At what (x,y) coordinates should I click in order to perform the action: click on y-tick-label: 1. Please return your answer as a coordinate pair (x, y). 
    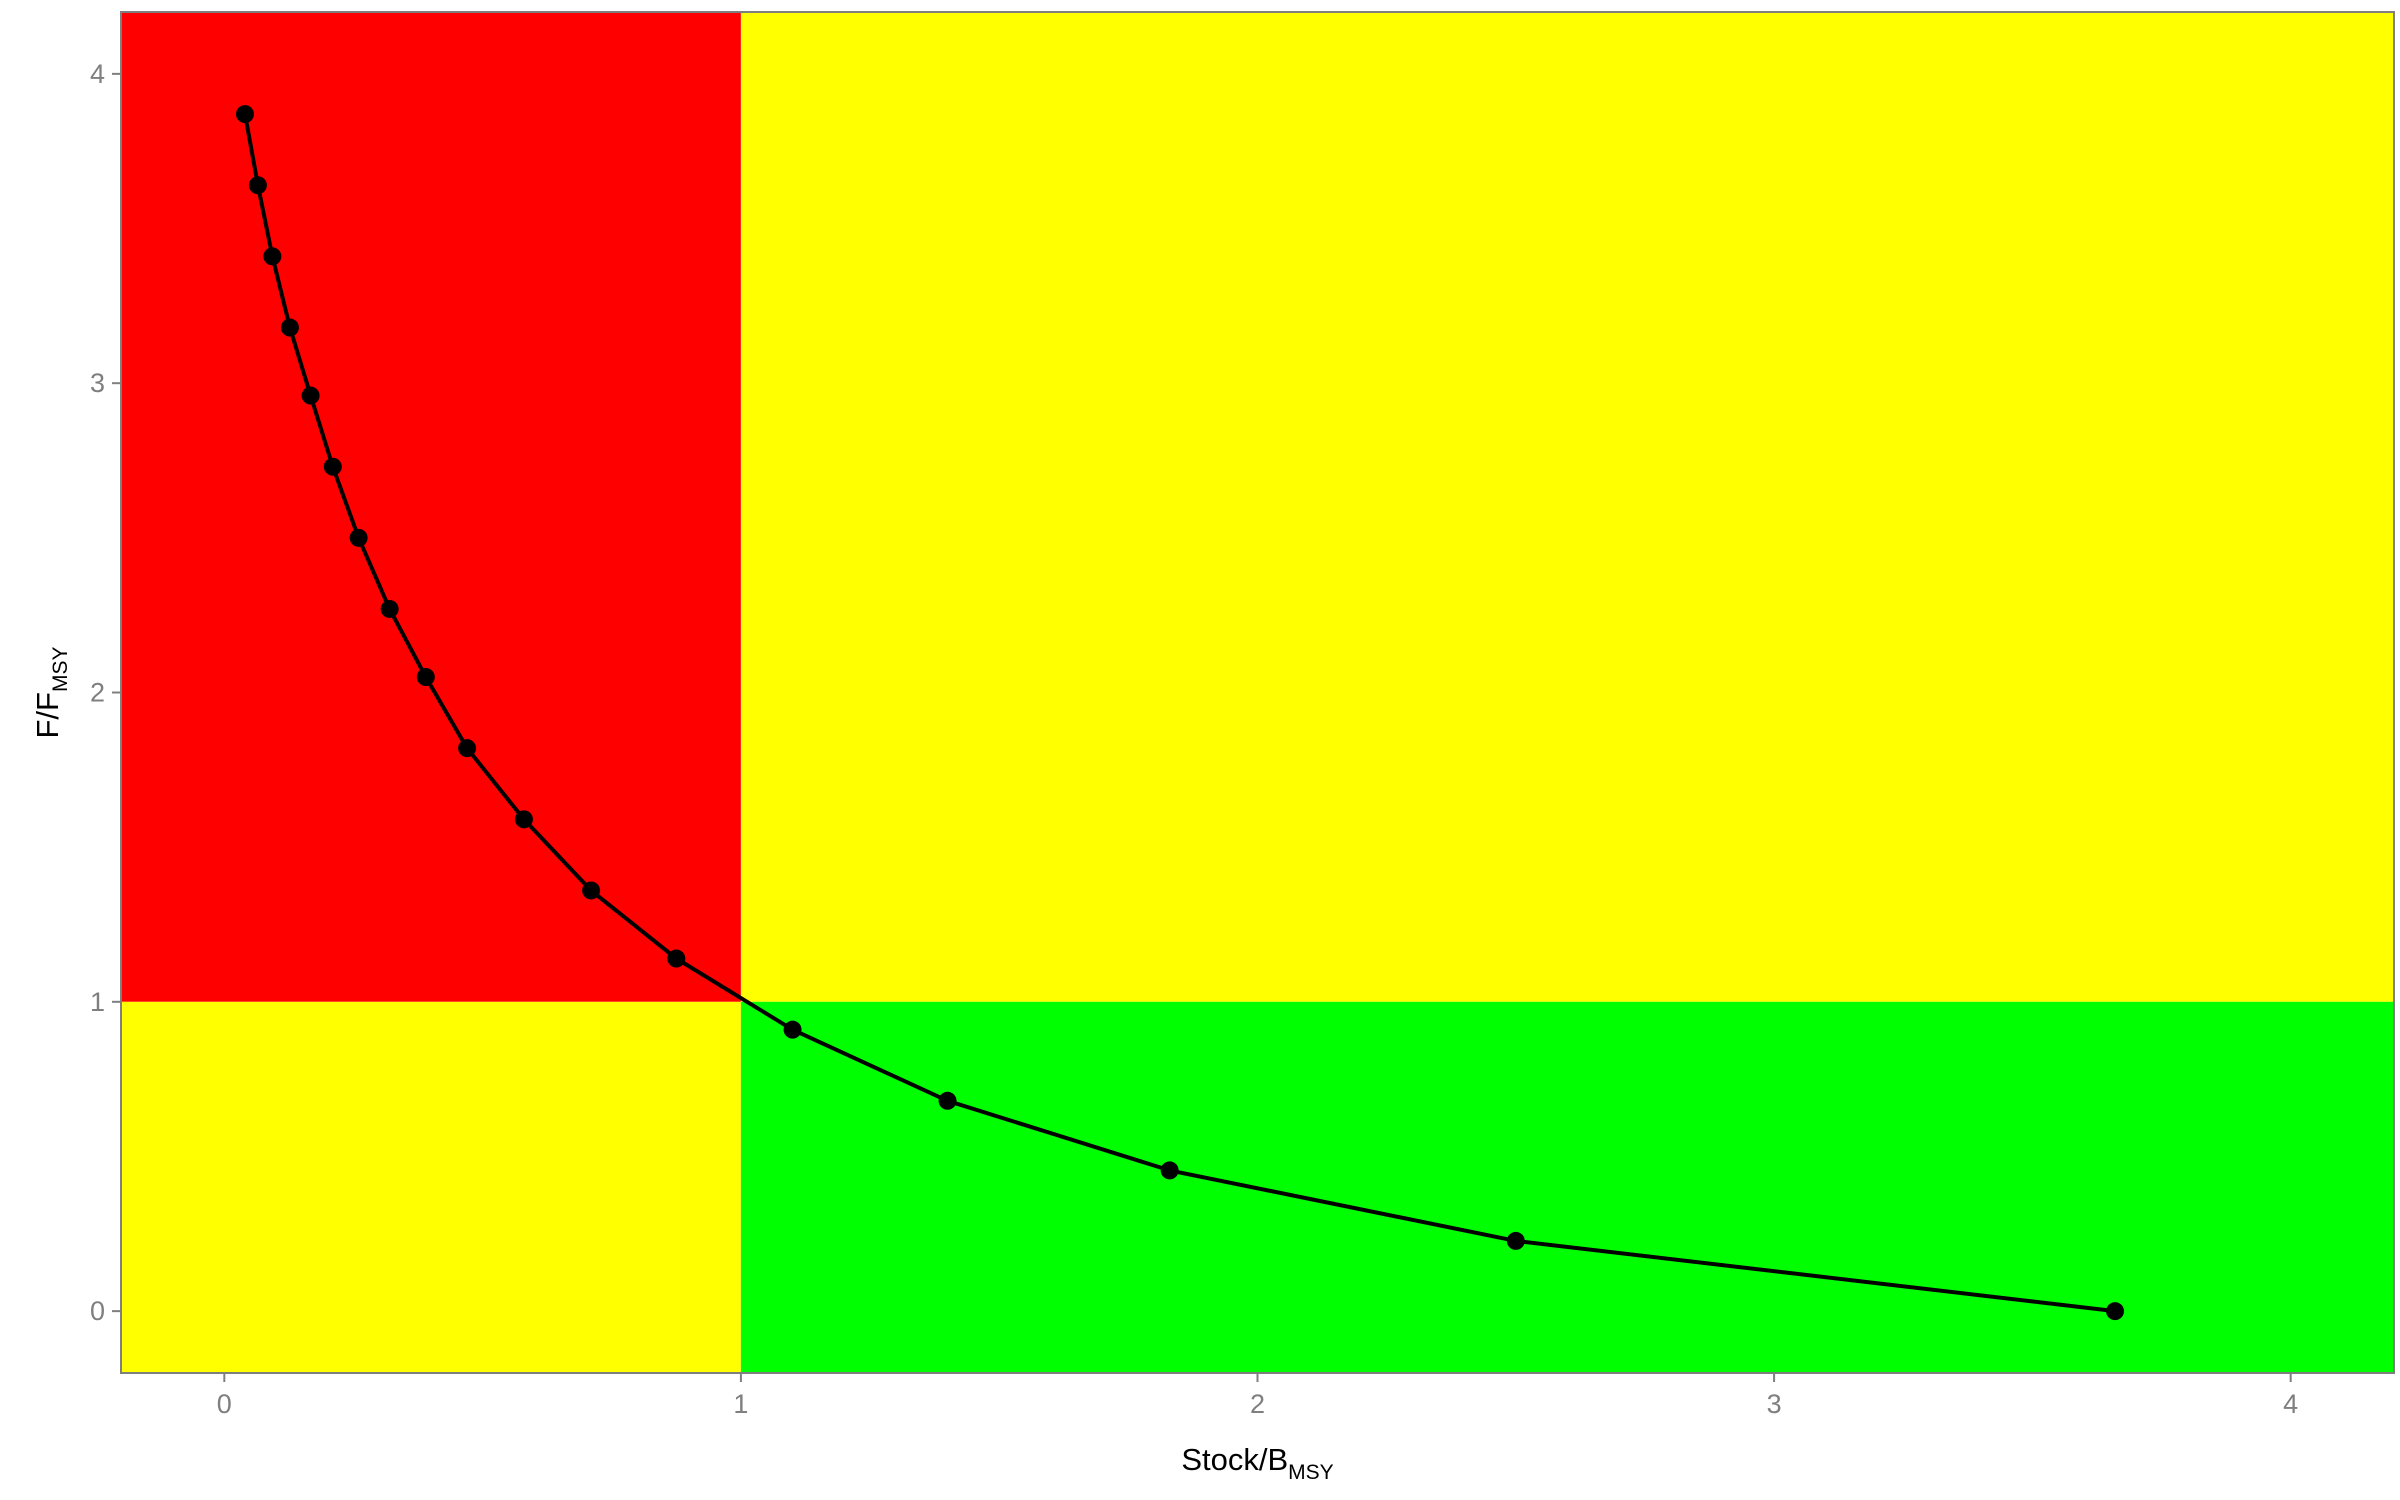
    Looking at the image, I should click on (97, 1002).